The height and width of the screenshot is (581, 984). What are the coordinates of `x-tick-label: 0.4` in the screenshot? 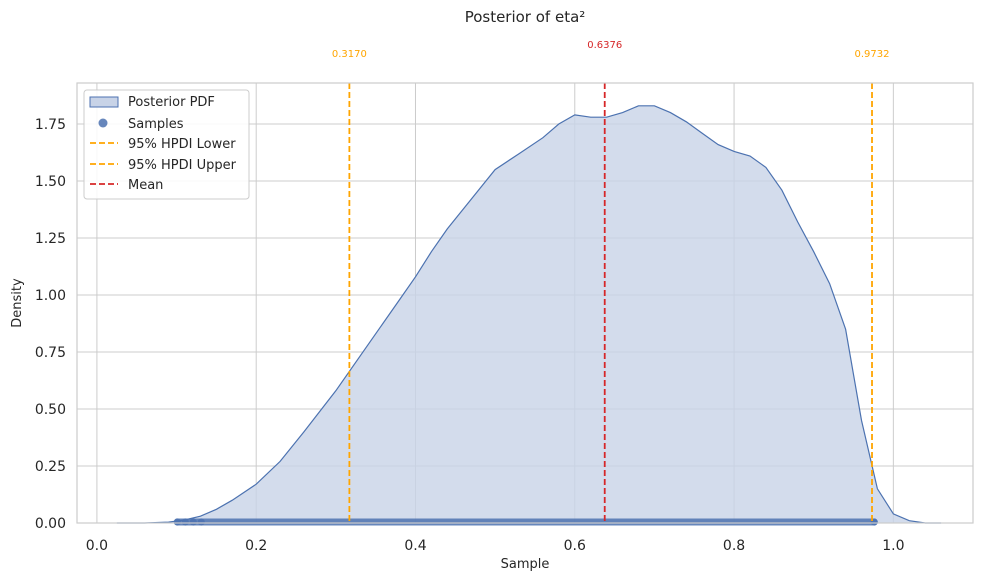 It's located at (415, 546).